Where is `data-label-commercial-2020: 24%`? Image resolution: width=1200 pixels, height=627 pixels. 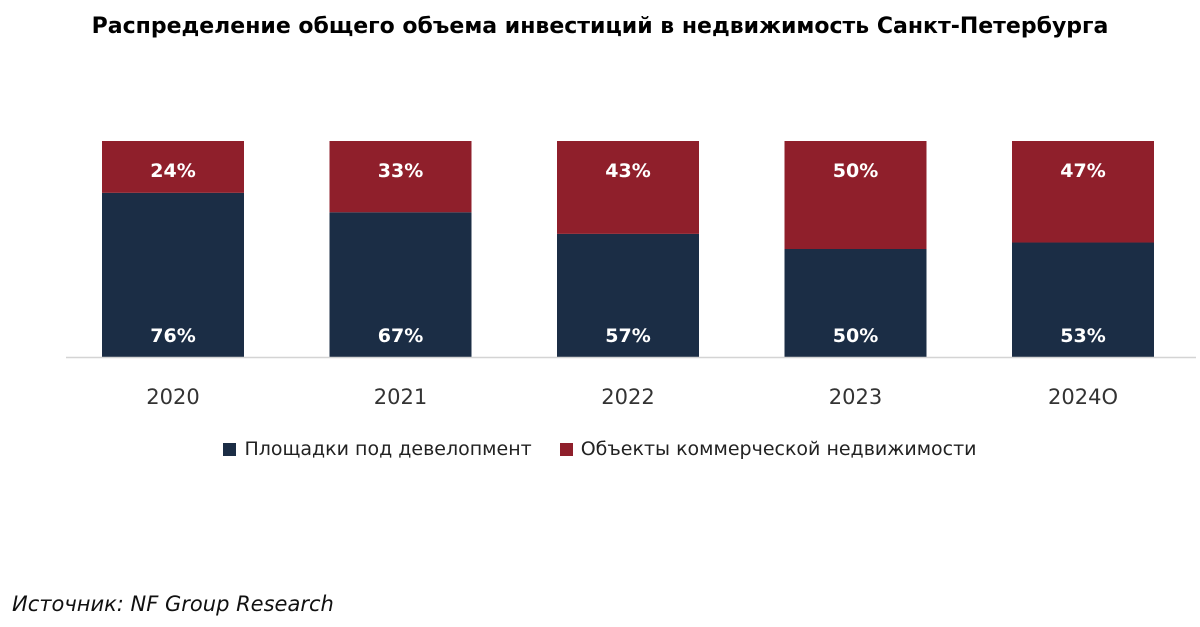
data-label-commercial-2020: 24% is located at coordinates (172, 171).